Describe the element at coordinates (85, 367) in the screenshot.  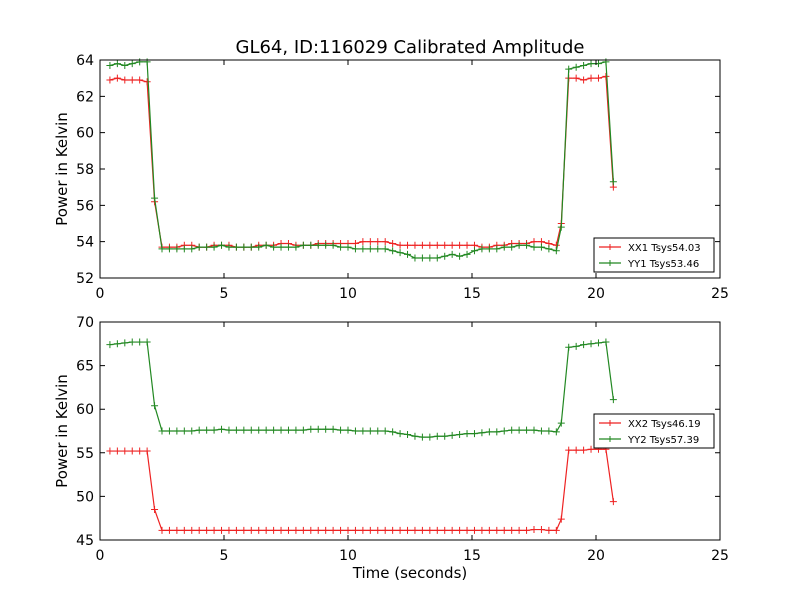
I see `y-tick-label: 65` at that location.